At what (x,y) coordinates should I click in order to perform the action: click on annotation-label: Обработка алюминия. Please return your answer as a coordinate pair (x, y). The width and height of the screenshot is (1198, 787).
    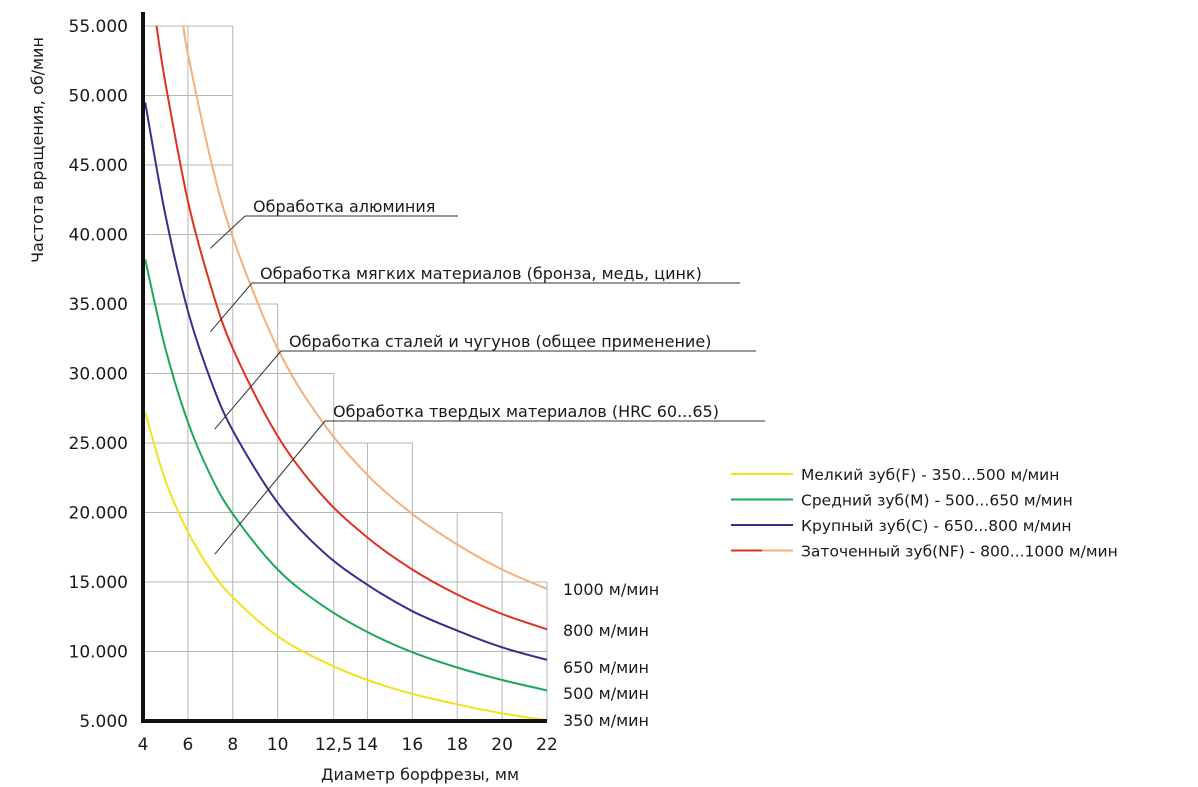
    Looking at the image, I should click on (344, 206).